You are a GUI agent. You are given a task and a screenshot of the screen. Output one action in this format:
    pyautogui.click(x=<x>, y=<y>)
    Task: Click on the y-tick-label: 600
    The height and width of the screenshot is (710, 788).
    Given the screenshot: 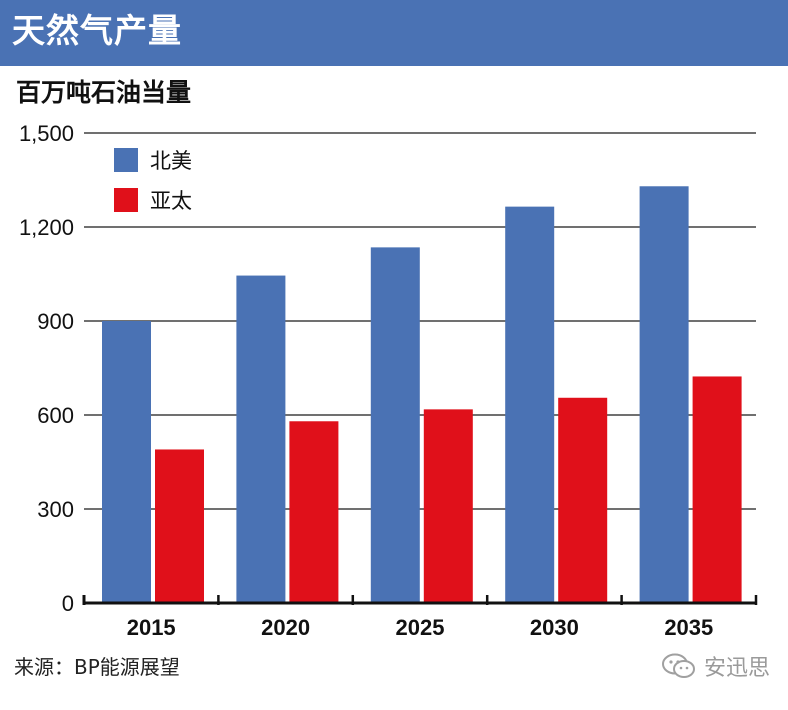 What is the action you would take?
    pyautogui.click(x=55, y=415)
    